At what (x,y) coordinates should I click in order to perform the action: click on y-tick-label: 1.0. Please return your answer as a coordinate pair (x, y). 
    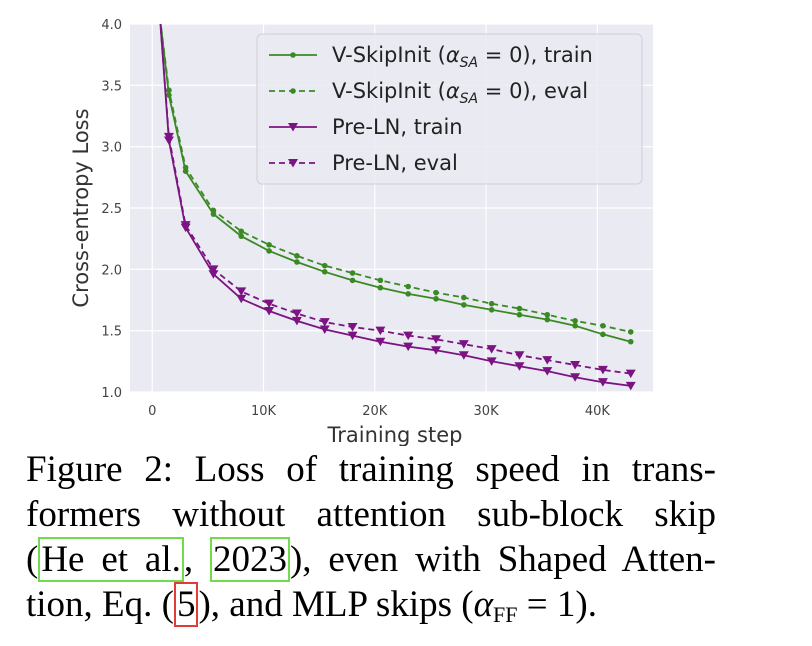
    Looking at the image, I should click on (111, 393).